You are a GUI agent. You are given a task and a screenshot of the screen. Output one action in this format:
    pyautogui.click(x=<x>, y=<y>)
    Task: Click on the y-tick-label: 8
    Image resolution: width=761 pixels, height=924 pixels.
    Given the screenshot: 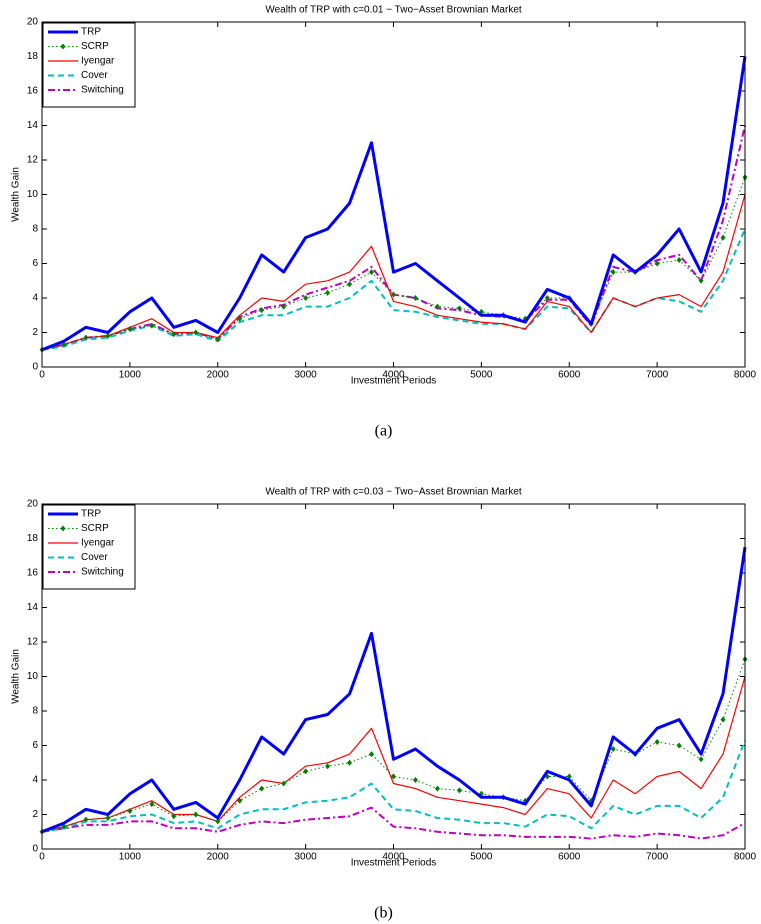 What is the action you would take?
    pyautogui.click(x=35, y=711)
    